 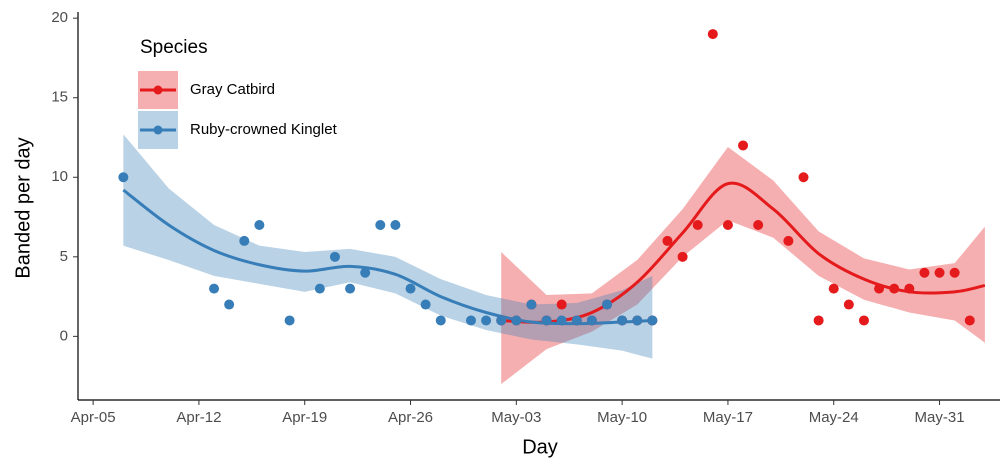 I want to click on y-tick-label: 5, so click(x=64, y=256).